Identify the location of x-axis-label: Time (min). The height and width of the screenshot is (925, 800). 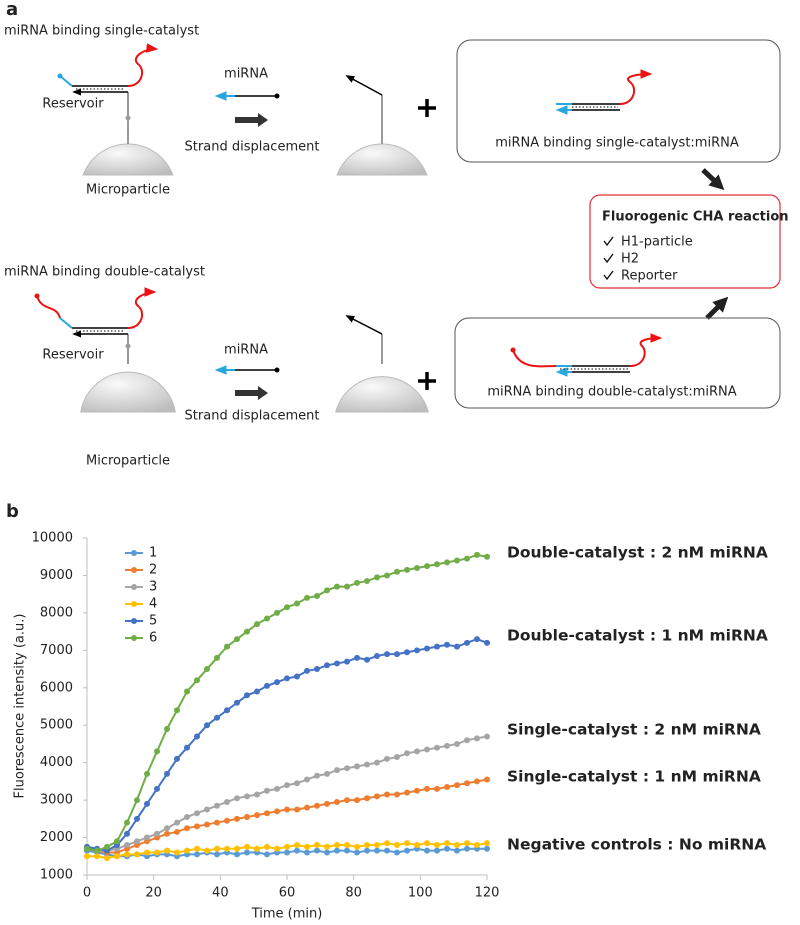
(287, 914).